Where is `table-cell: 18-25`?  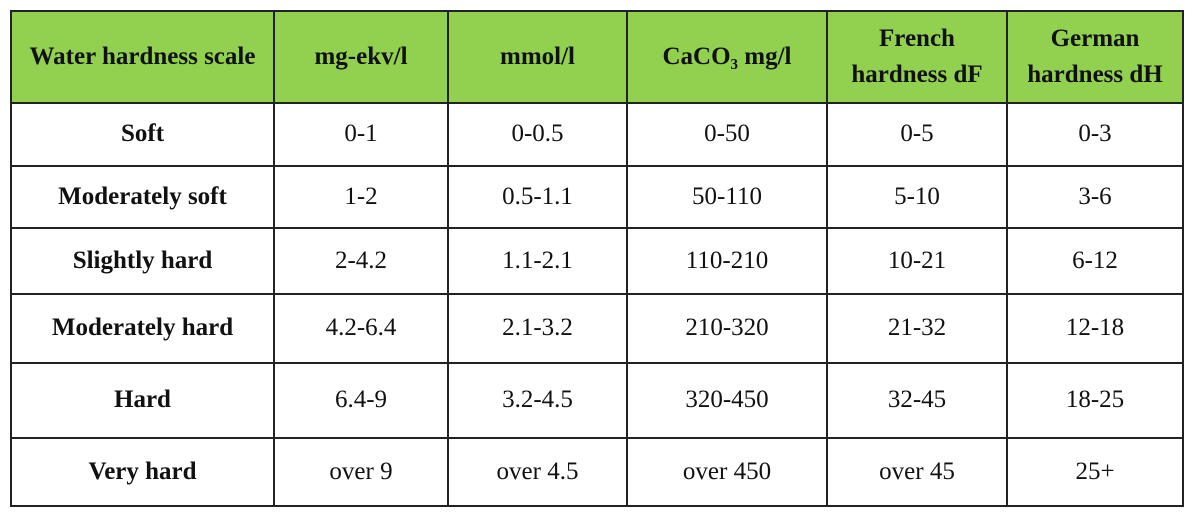 table-cell: 18-25 is located at coordinates (1095, 400).